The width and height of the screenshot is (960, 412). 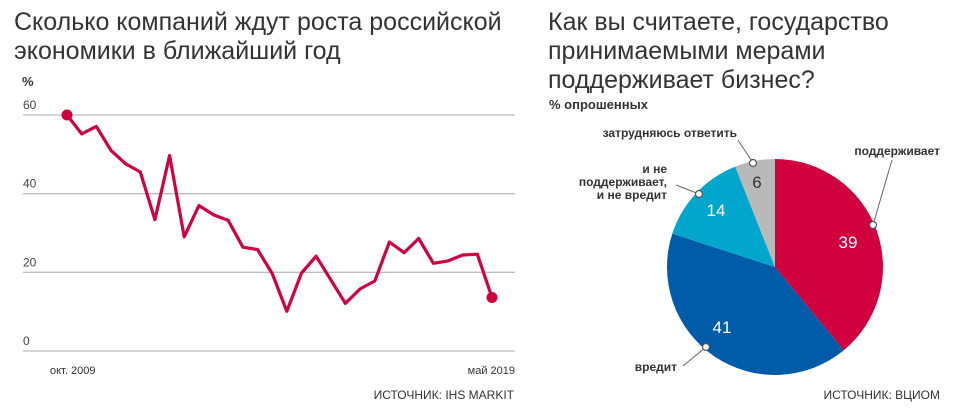 What do you see at coordinates (897, 151) in the screenshot?
I see `pie-label-supports: поддерживает` at bounding box center [897, 151].